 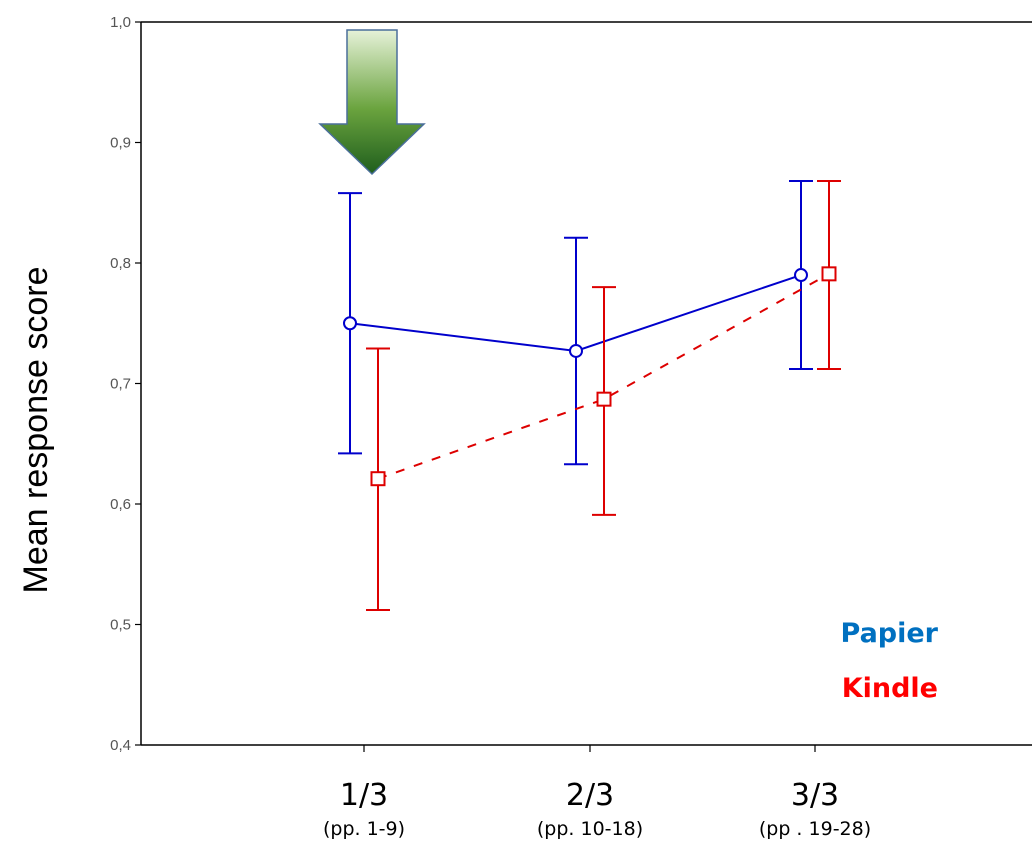 I want to click on legend-entry-papier: Papier, so click(x=890, y=633).